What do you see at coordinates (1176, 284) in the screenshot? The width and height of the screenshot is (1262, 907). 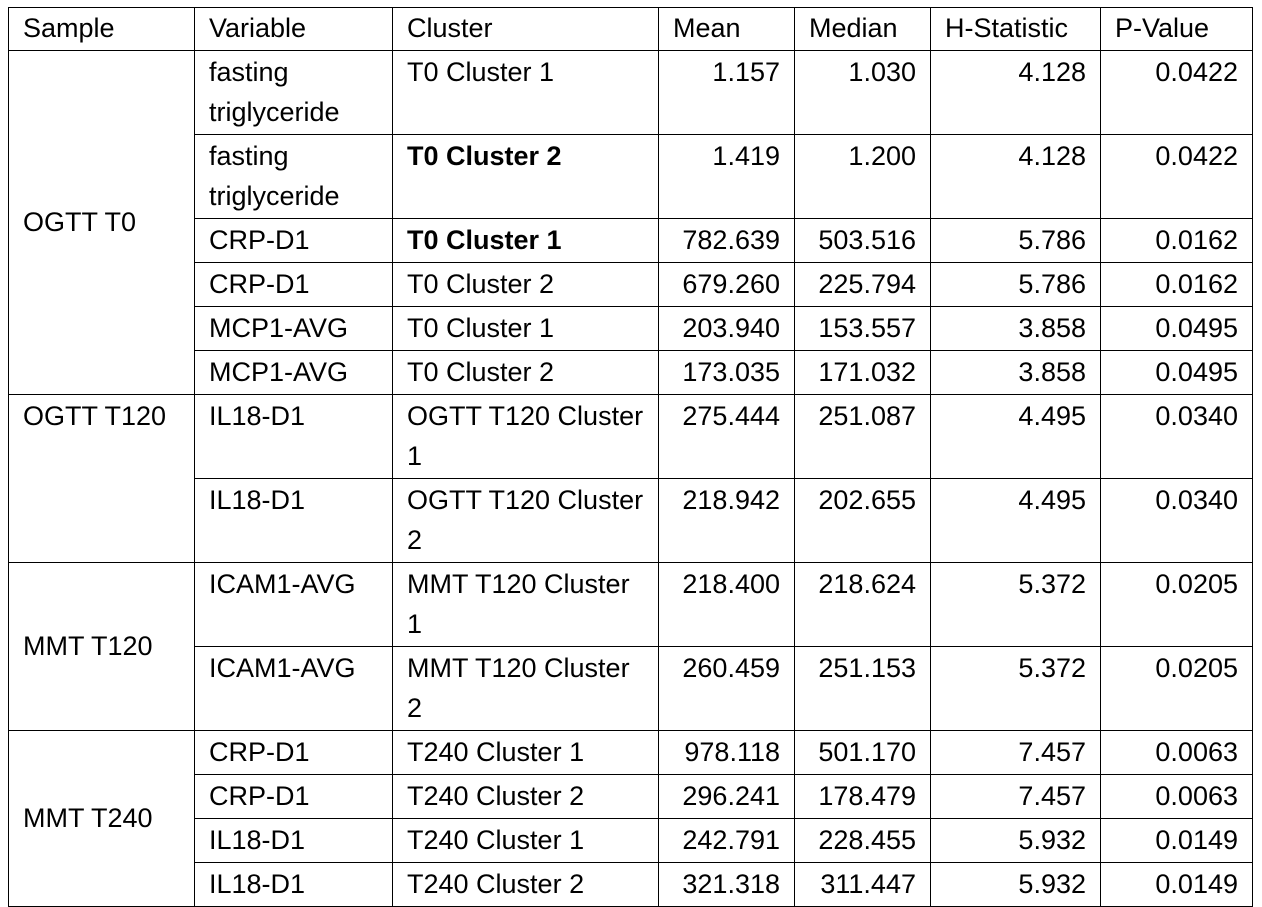 I see `p-value-cell: 0.0162` at bounding box center [1176, 284].